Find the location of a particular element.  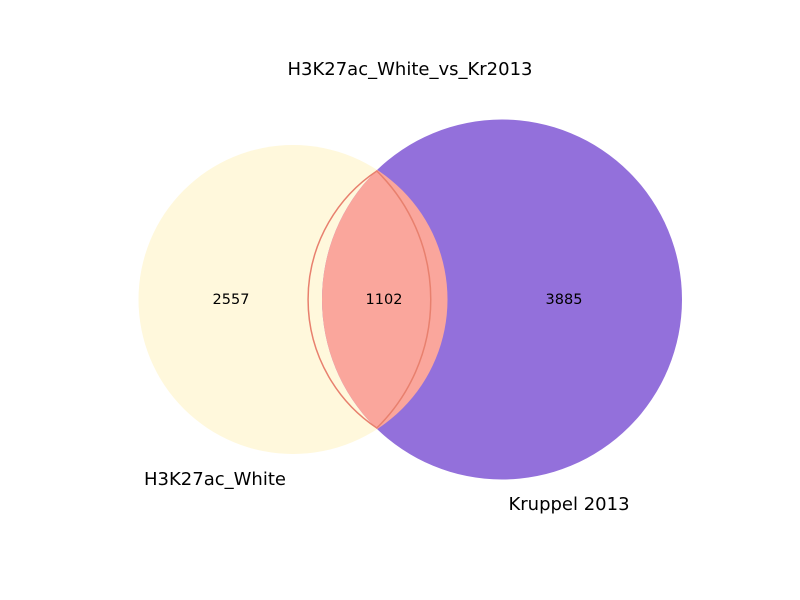

intersection-outline is located at coordinates (369, 299).